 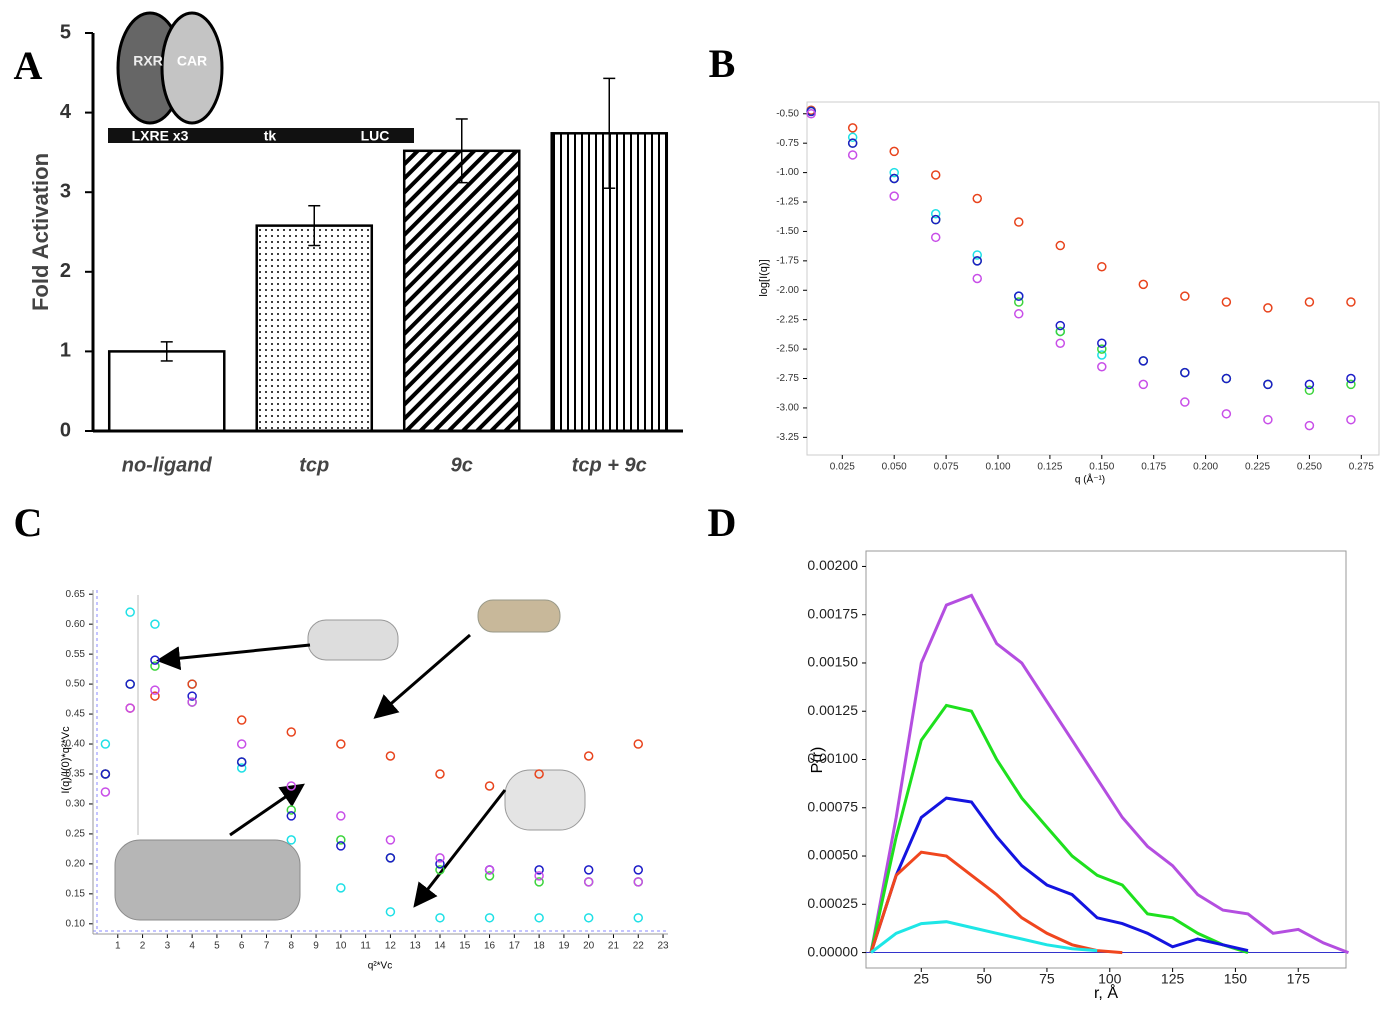 I want to click on y-tick-label: 0, so click(x=65, y=430).